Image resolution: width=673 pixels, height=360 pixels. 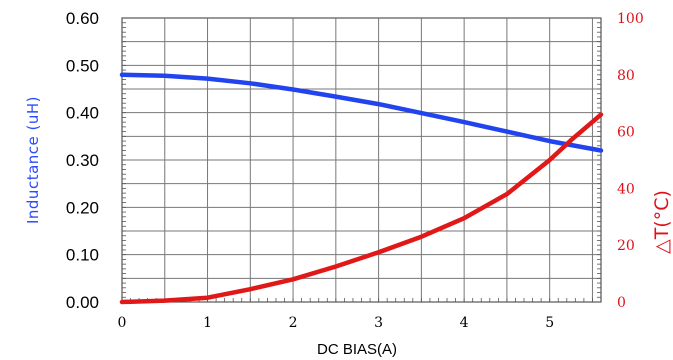 What do you see at coordinates (378, 323) in the screenshot?
I see `x-tick-label: 3` at bounding box center [378, 323].